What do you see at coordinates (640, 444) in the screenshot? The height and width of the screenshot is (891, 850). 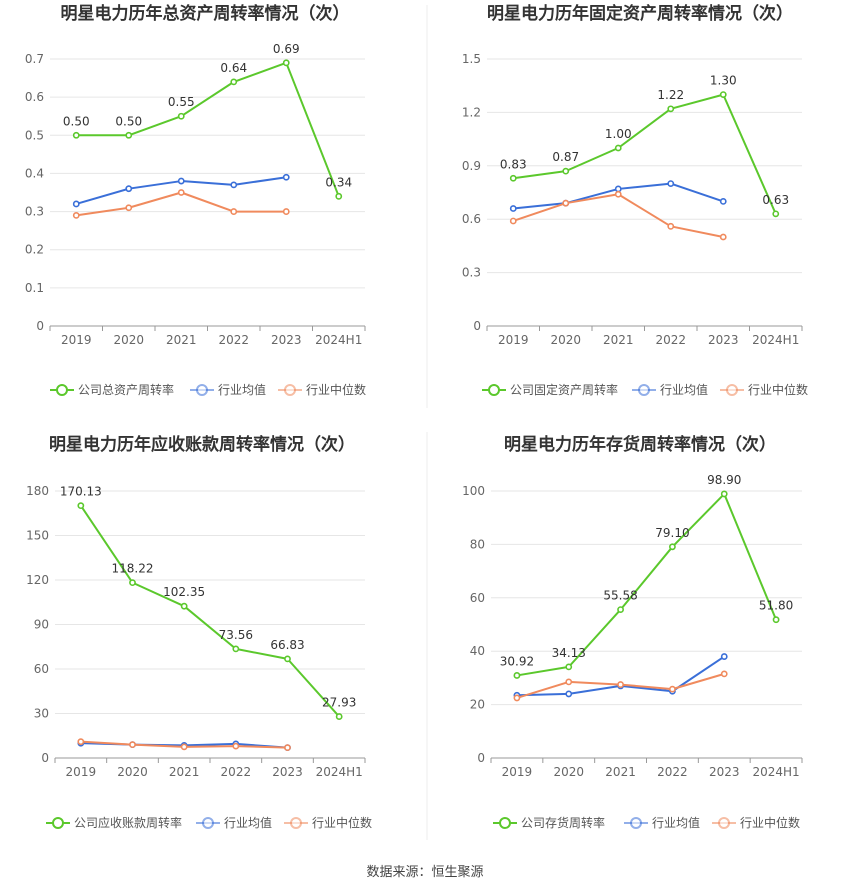 I see `chart-title: 明星电力历年存货周转率情况（次）` at bounding box center [640, 444].